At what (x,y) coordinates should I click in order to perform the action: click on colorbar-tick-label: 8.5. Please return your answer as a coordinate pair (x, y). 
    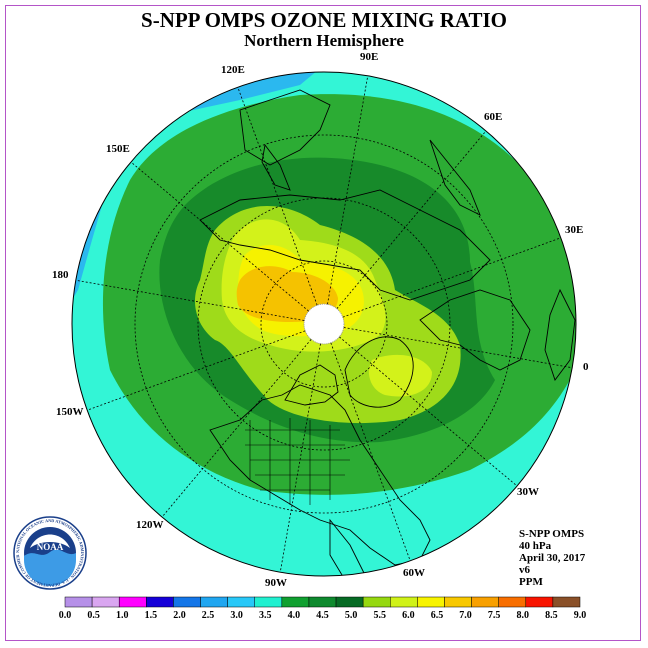
    Looking at the image, I should click on (551, 615).